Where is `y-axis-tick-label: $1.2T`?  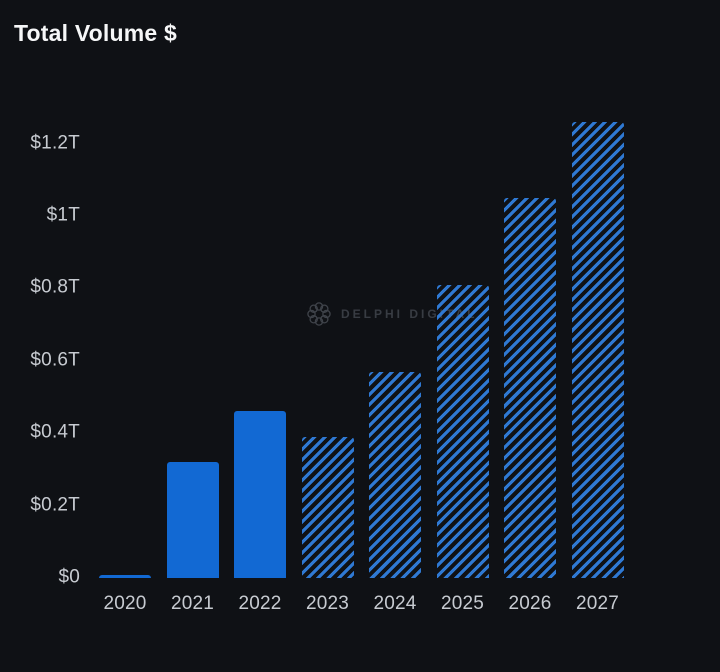 y-axis-tick-label: $1.2T is located at coordinates (55, 143).